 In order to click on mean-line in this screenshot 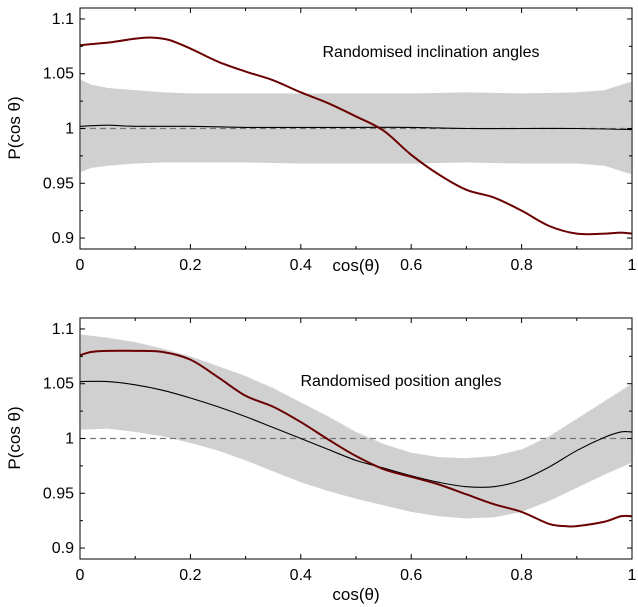, I will do `click(356, 127)`.